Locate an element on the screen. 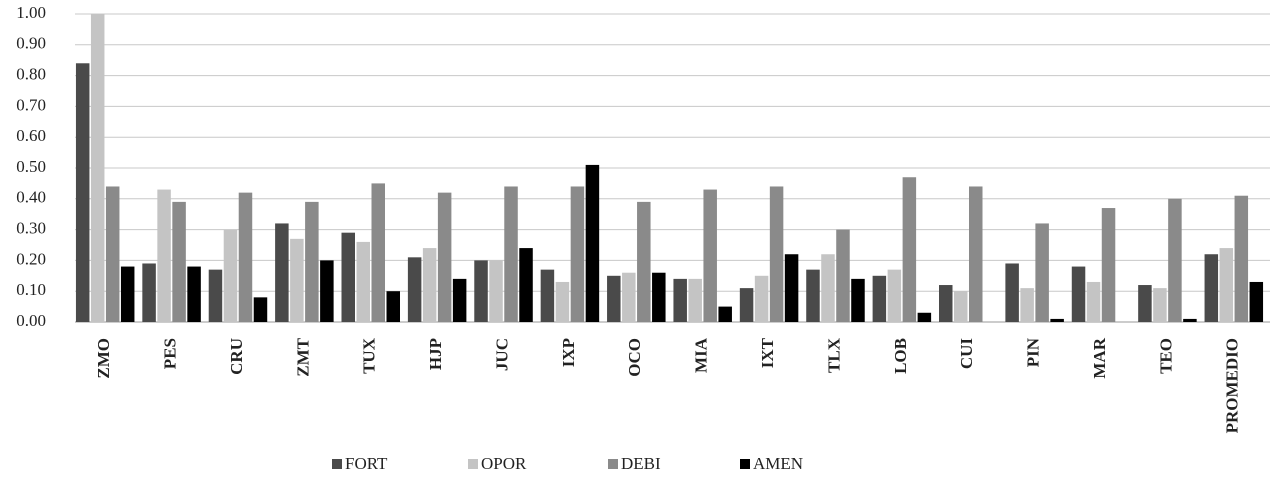 The width and height of the screenshot is (1276, 478). x-tick-label: PROMEDIO is located at coordinates (1232, 385).